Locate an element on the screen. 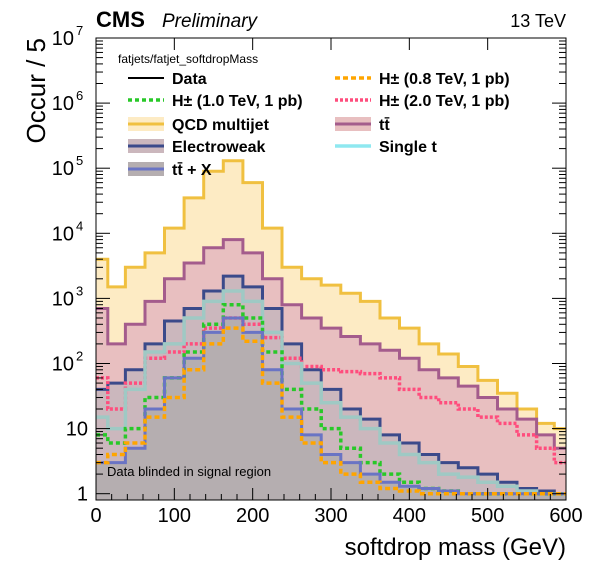 The image size is (596, 572). y-tick-exponent: 7 is located at coordinates (79, 30).